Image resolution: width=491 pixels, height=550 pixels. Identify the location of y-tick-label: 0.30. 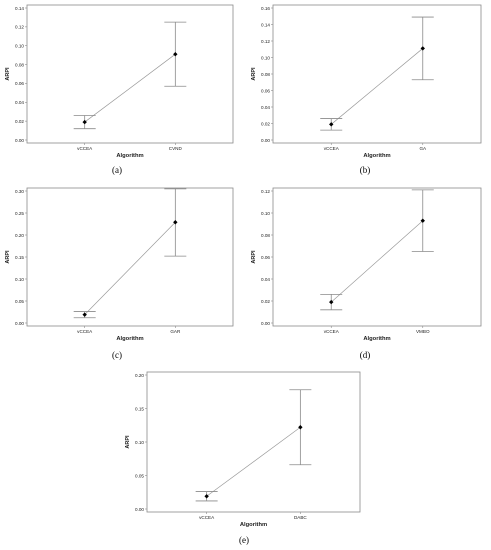
(19, 191).